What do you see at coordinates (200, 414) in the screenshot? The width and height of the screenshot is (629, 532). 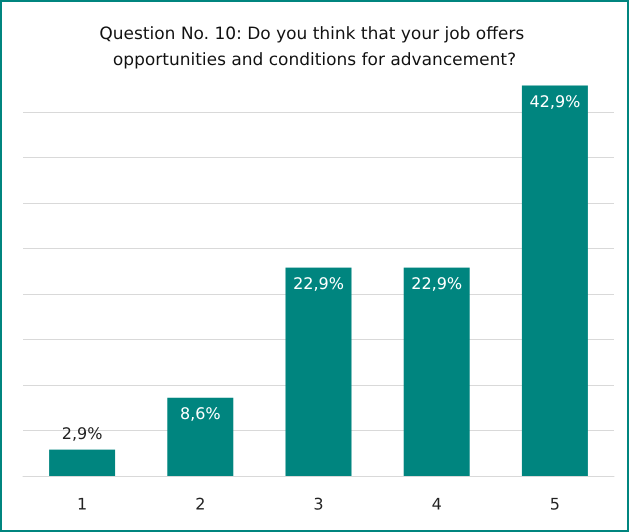 I see `data-label: 8,6%` at bounding box center [200, 414].